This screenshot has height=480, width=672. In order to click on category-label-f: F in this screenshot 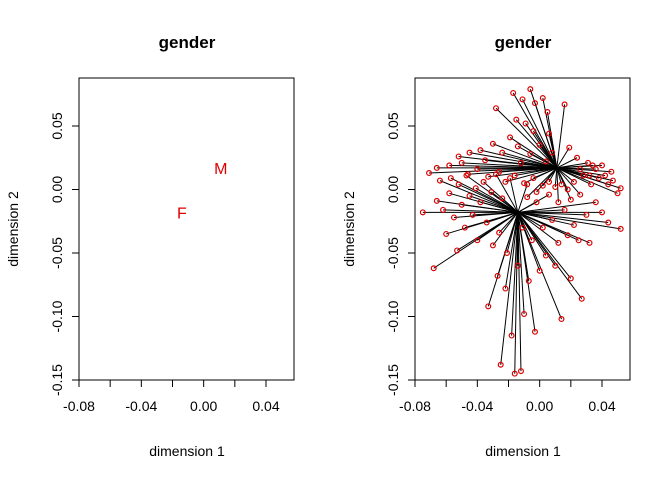, I will do `click(182, 213)`.